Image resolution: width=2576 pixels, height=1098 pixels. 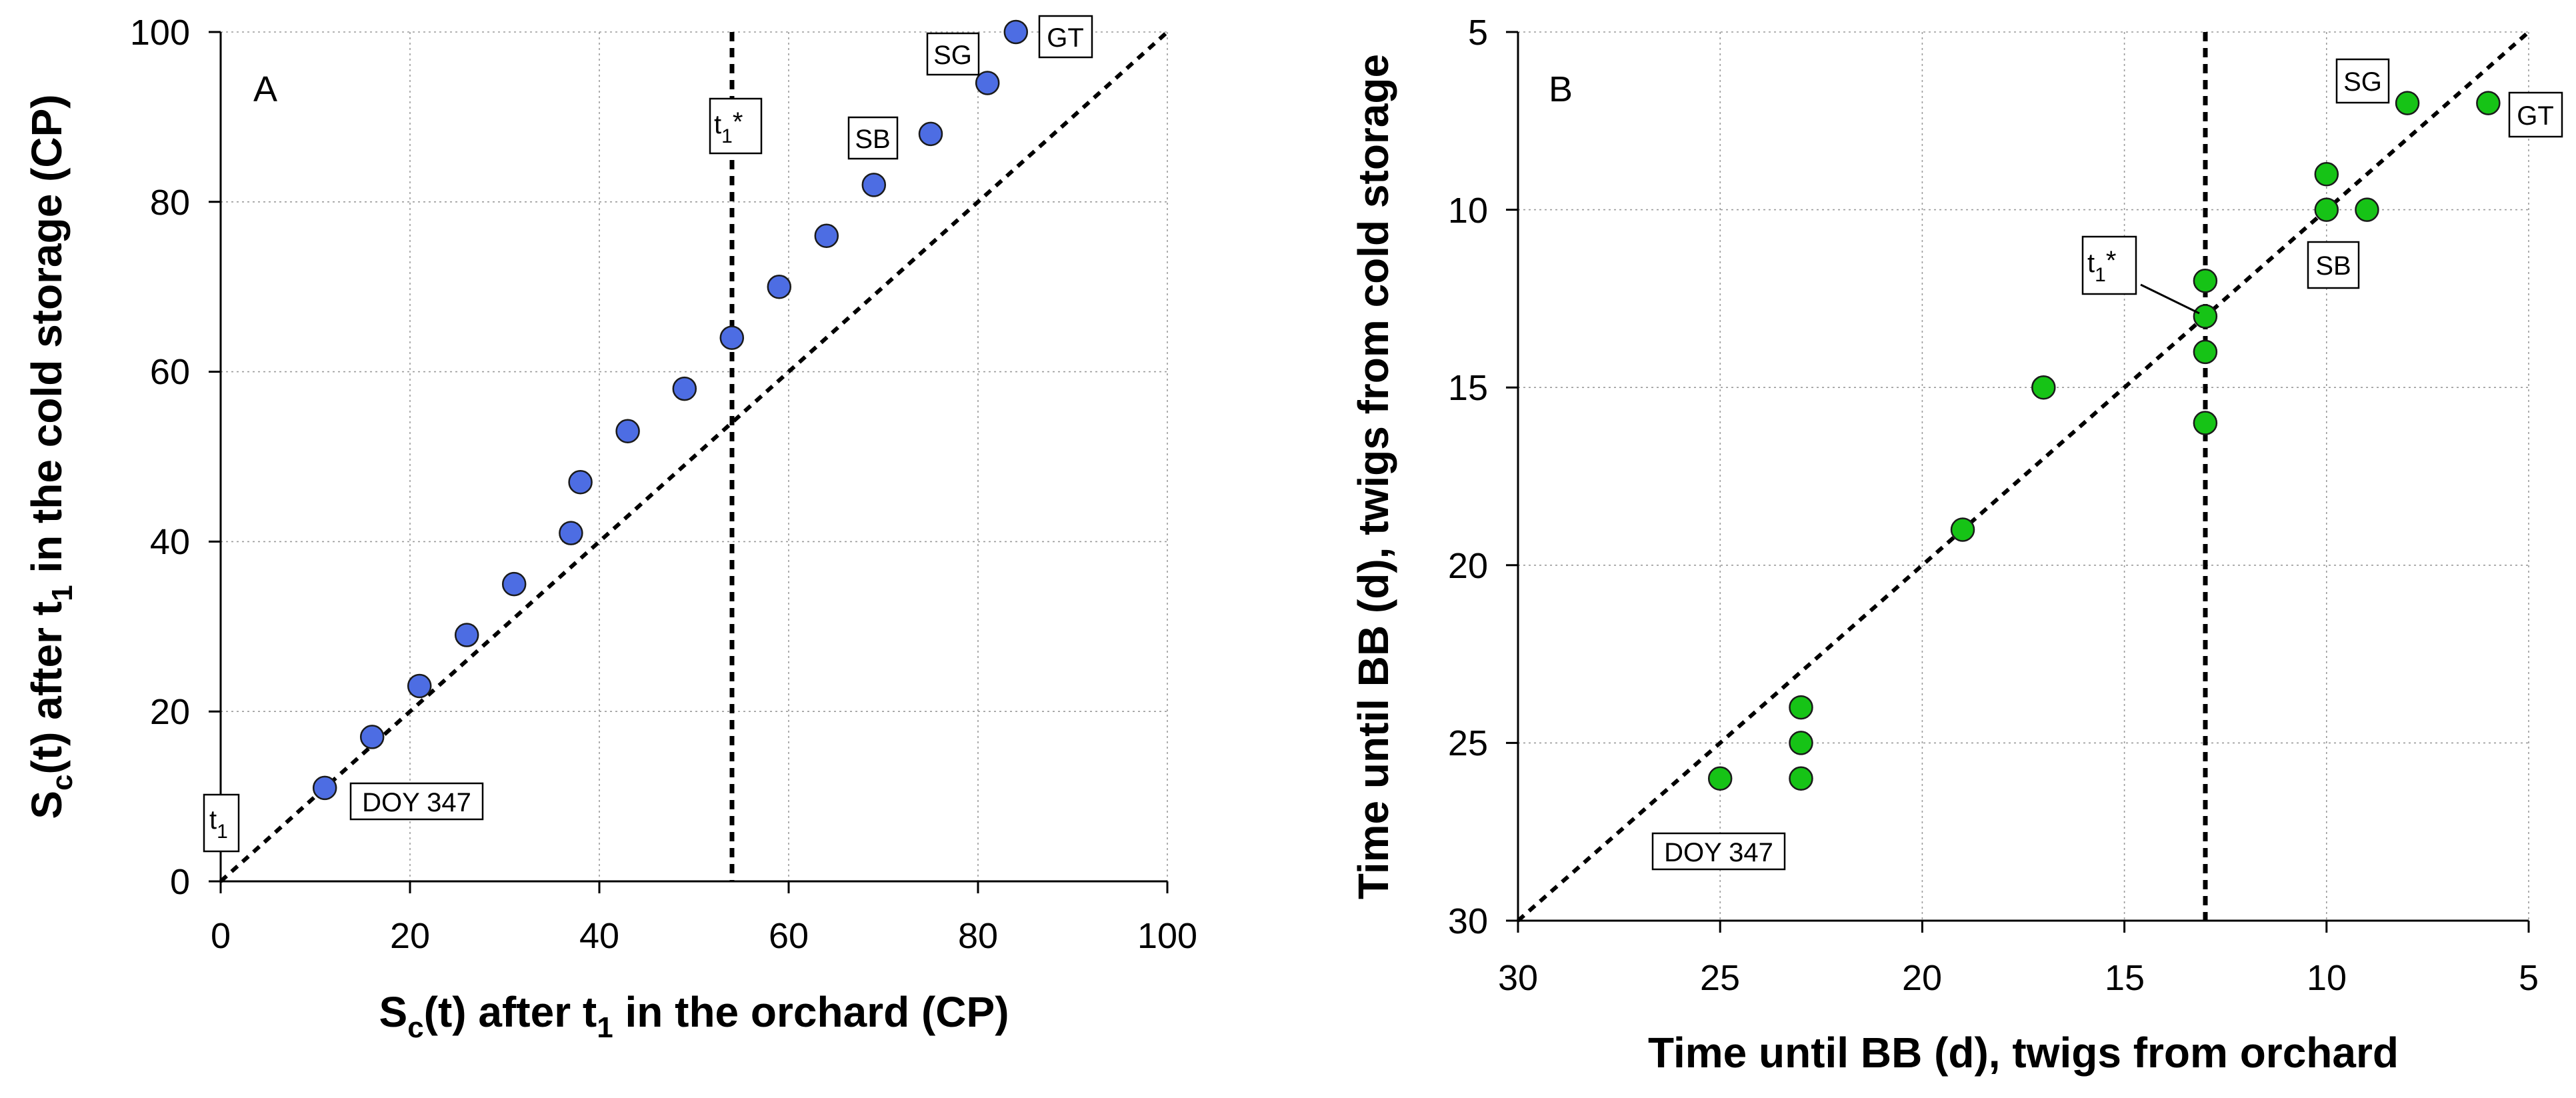 What do you see at coordinates (1468, 743) in the screenshot?
I see `panel-b-y-tick-label: 25` at bounding box center [1468, 743].